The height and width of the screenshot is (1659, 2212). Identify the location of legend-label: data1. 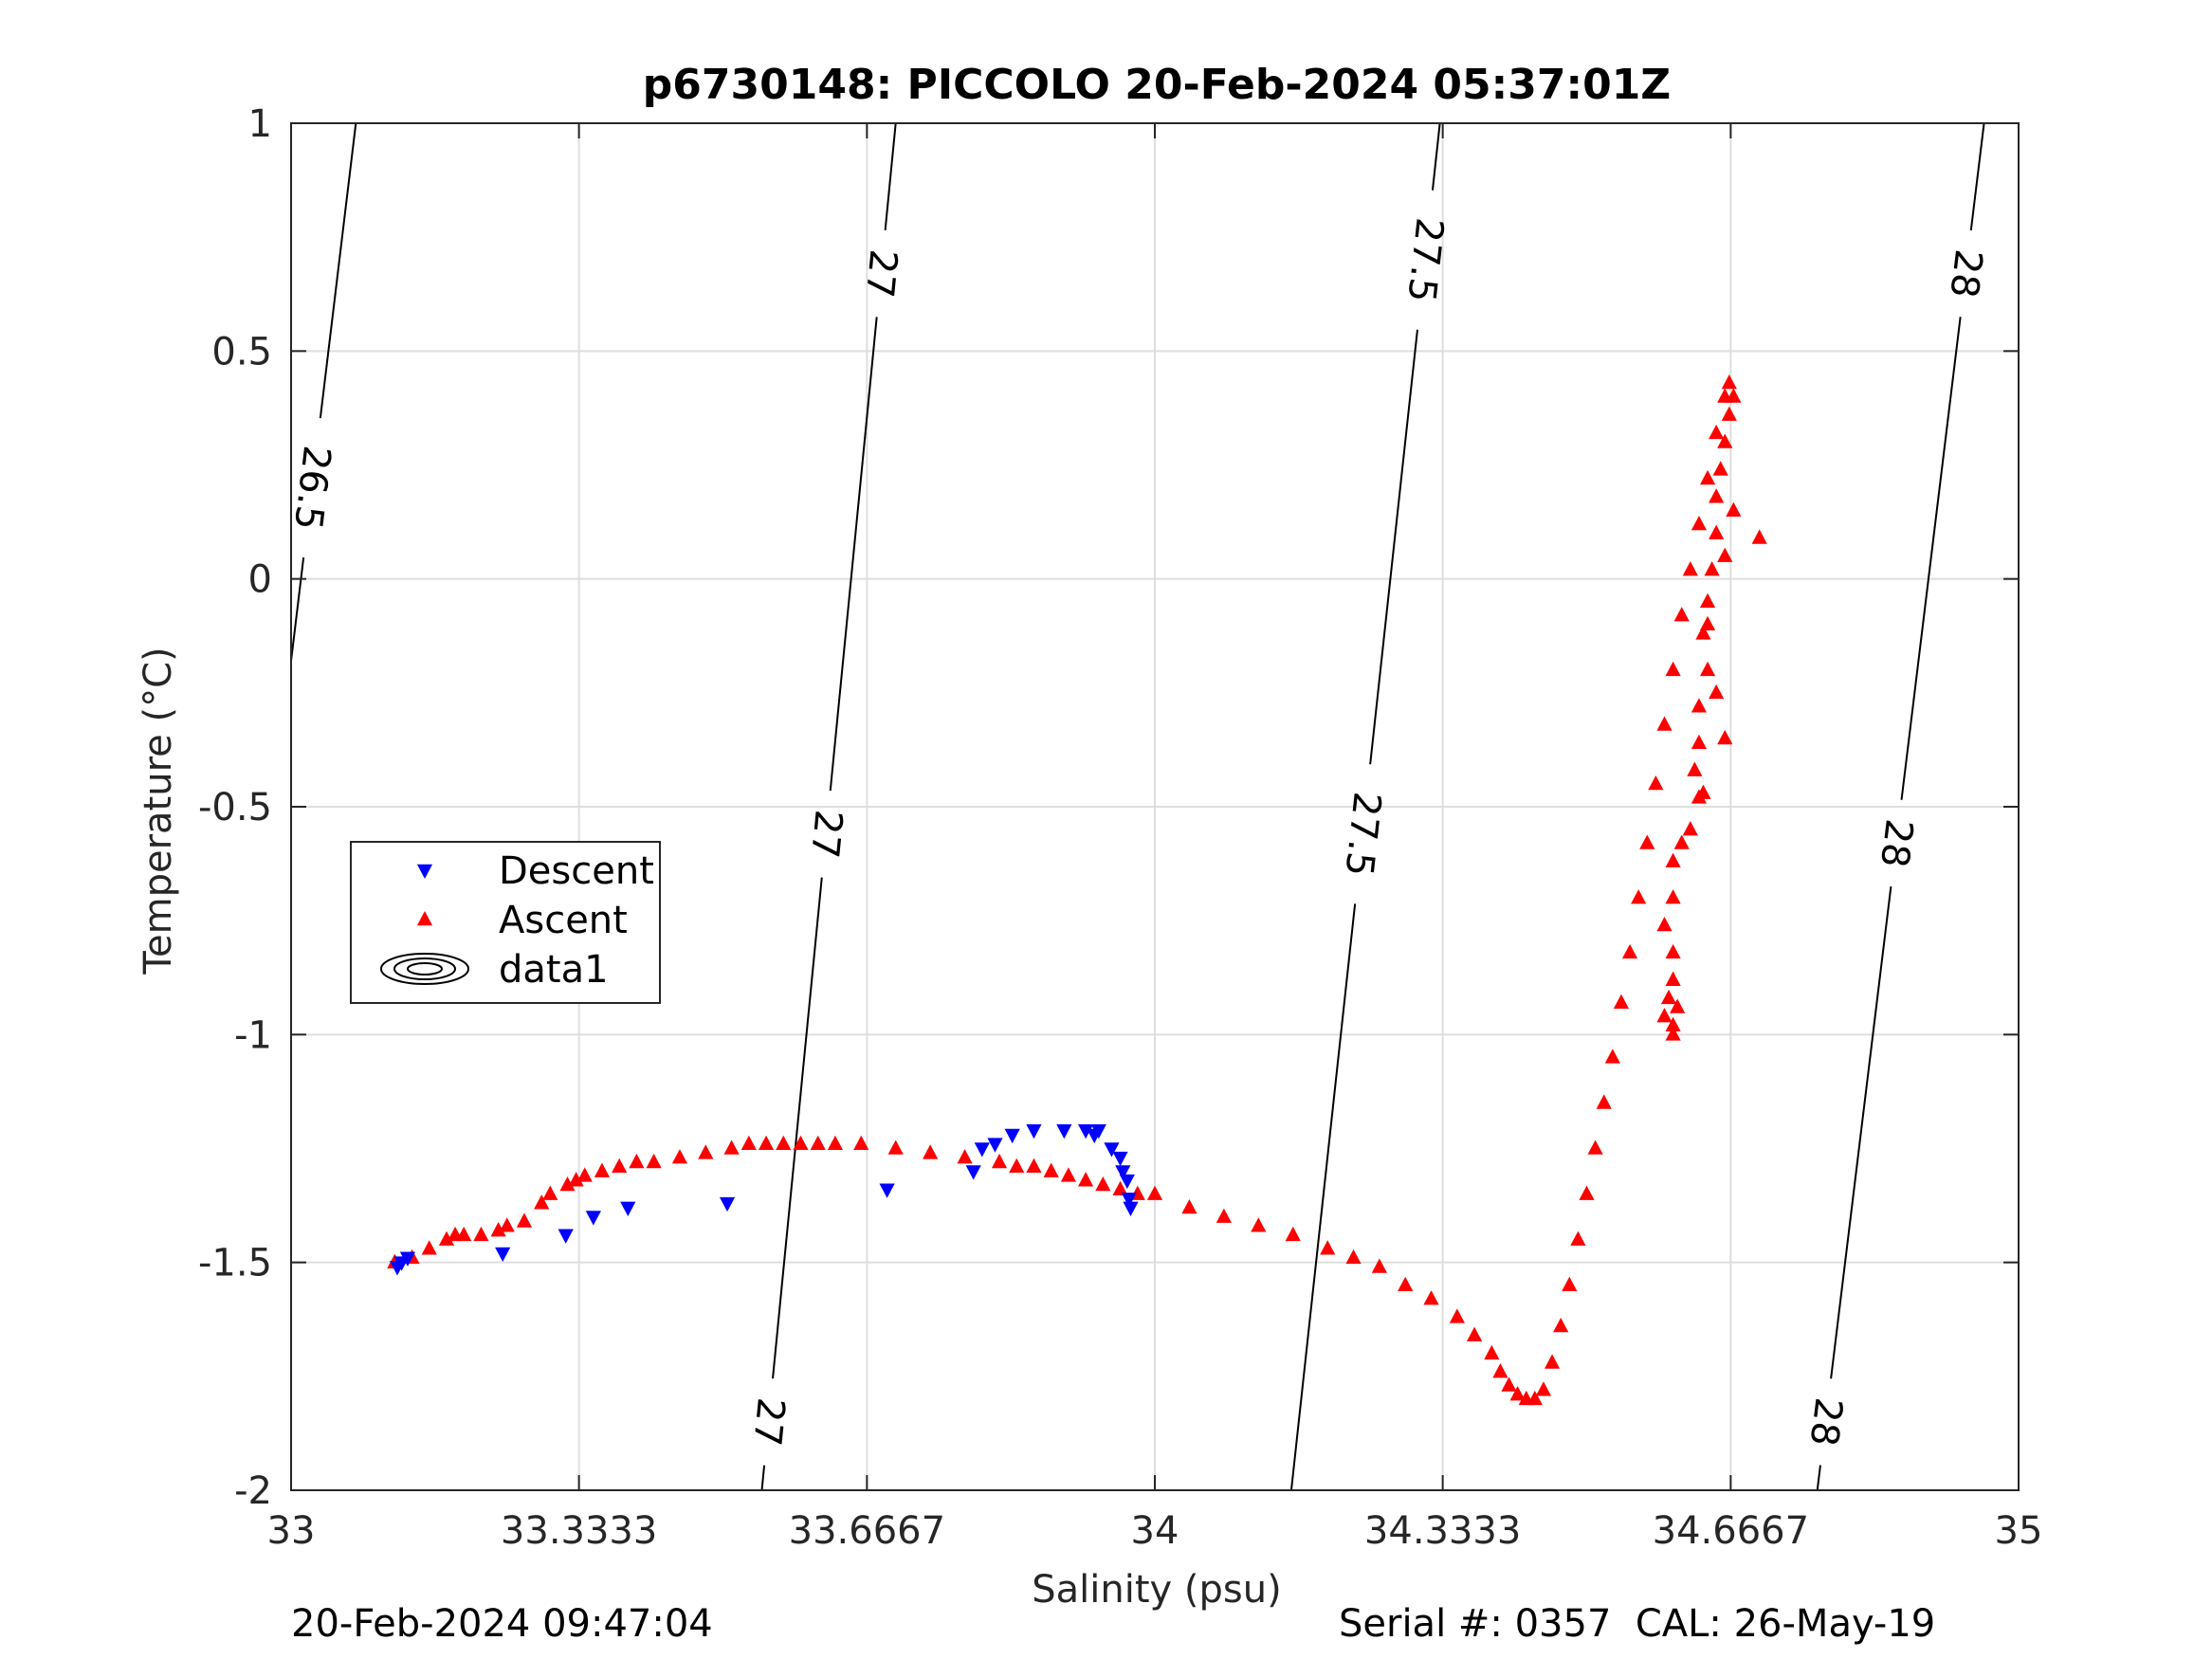
(554, 970).